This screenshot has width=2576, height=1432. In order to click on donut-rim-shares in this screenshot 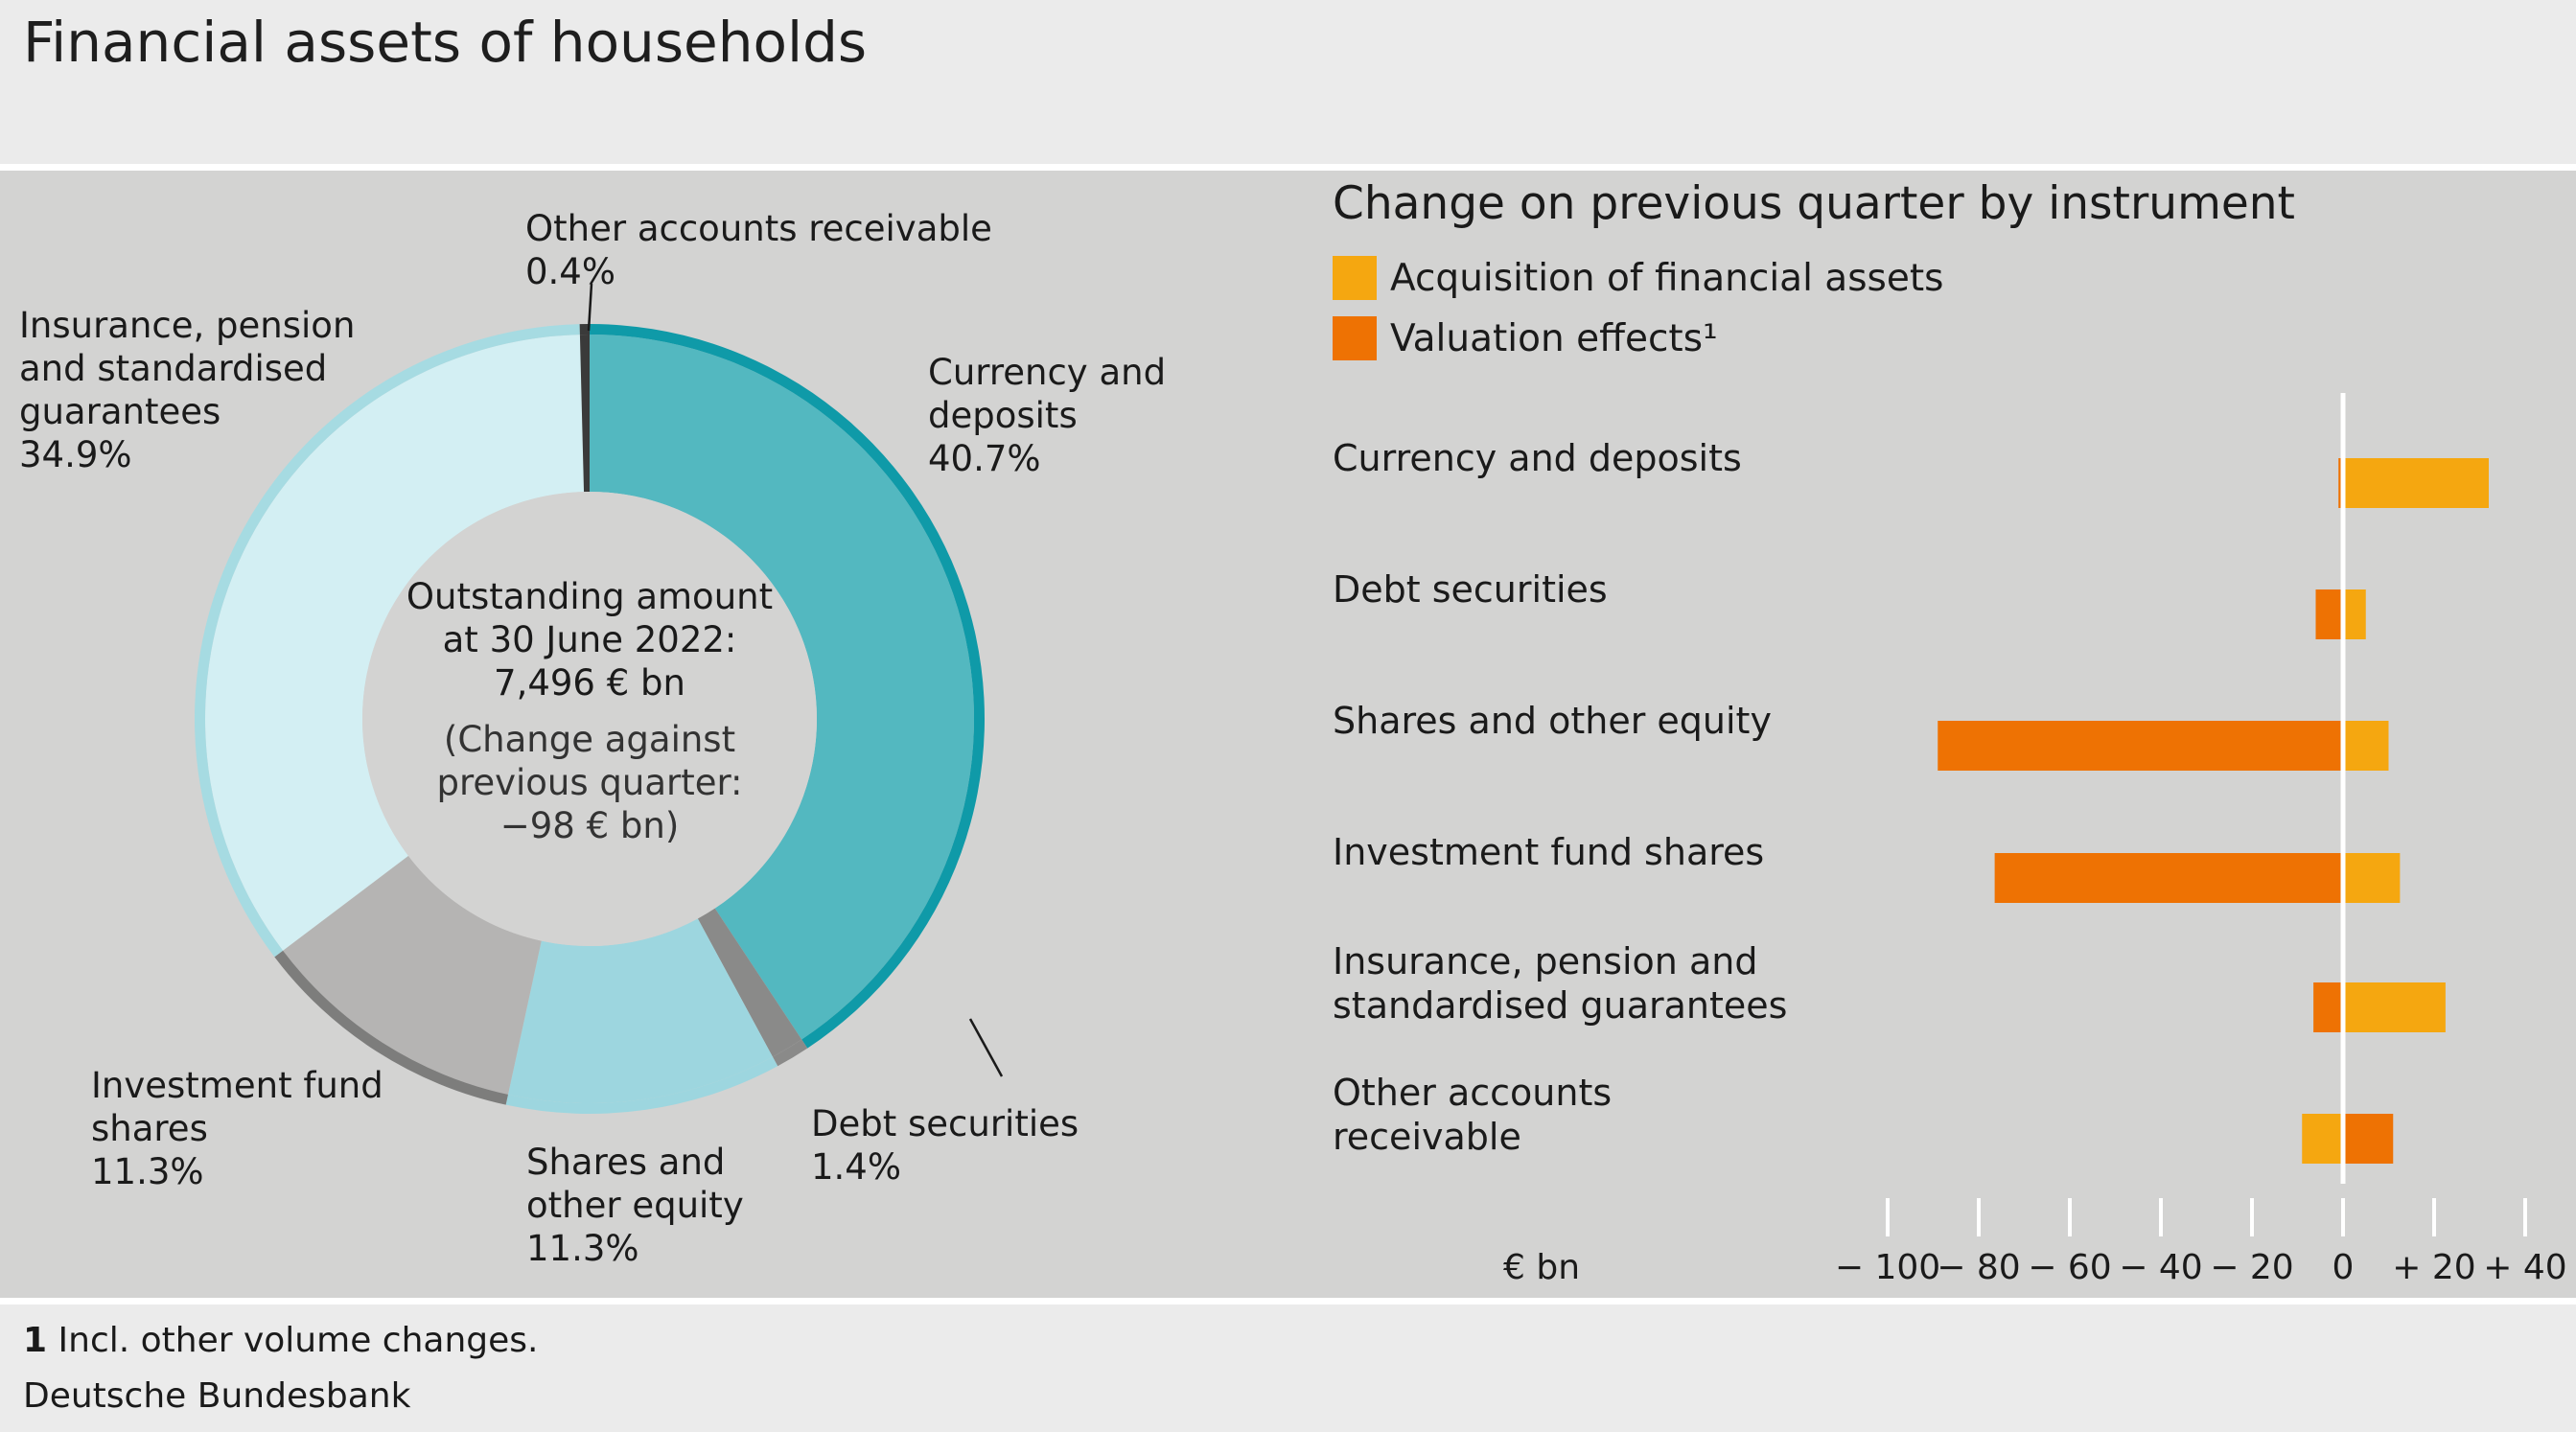, I will do `click(641, 1085)`.